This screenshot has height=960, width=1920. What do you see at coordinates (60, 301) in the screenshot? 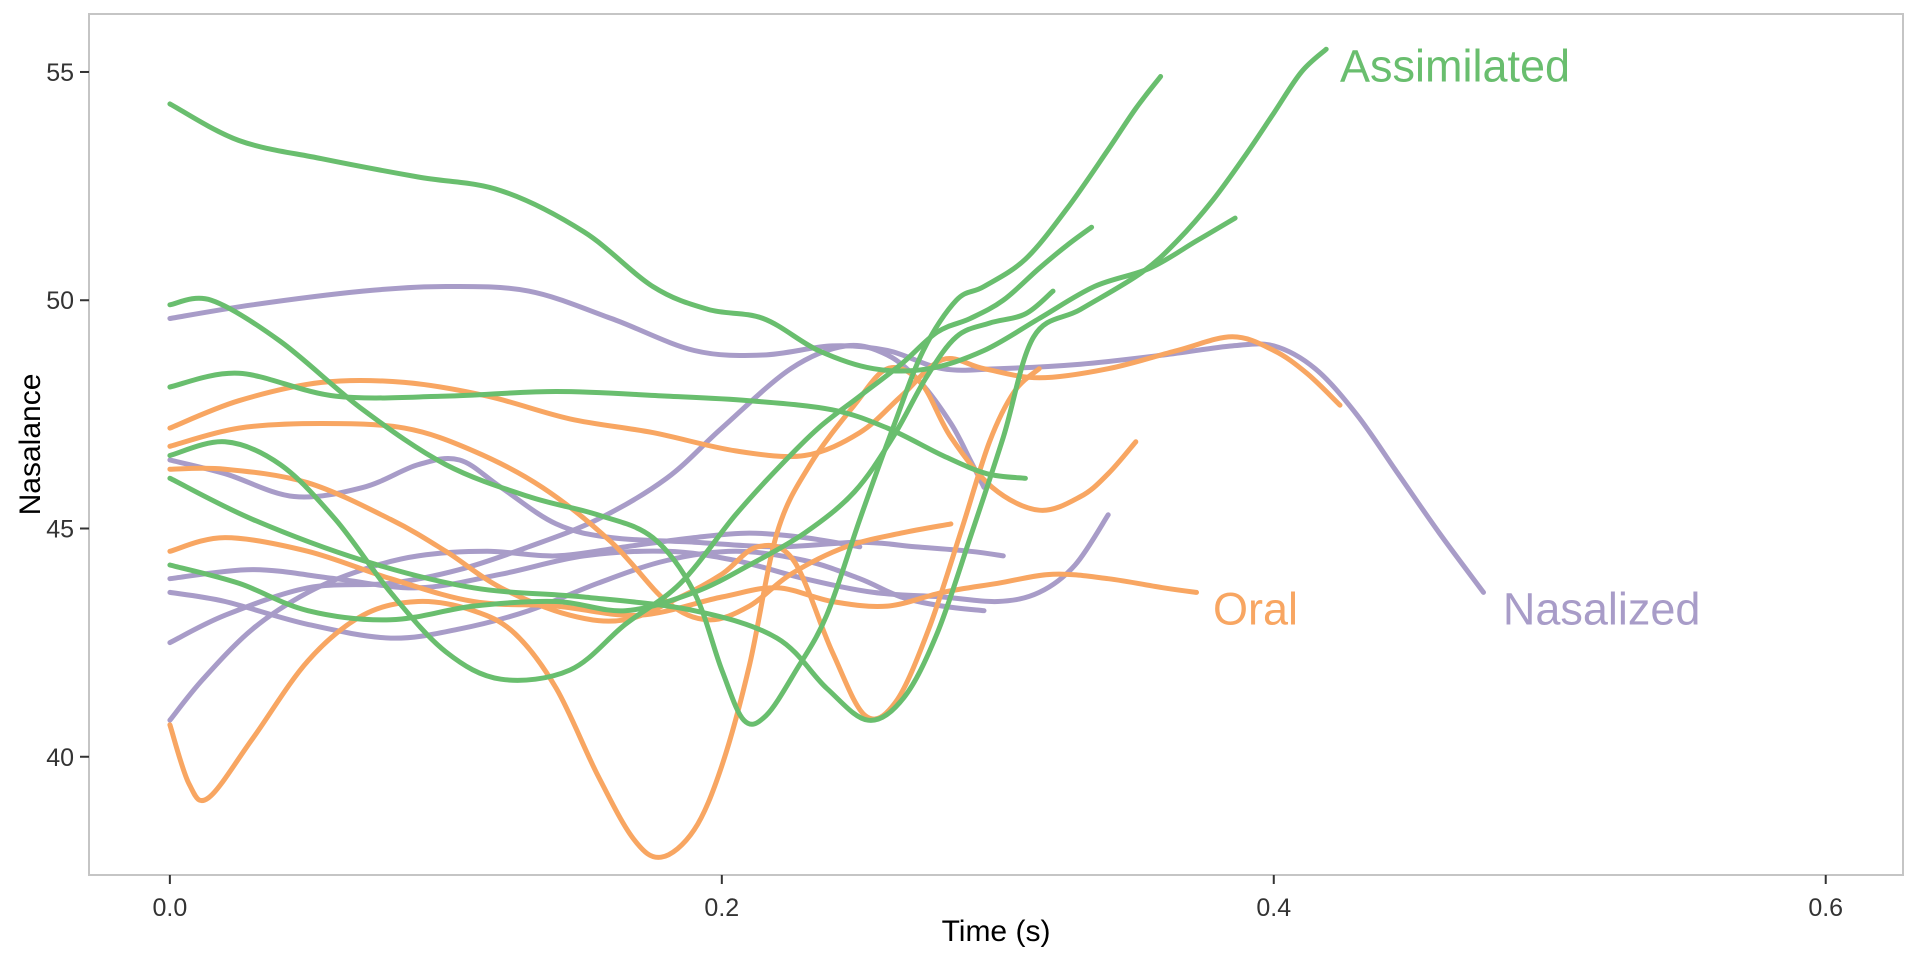
I see `y-axis-tick-label: 50` at bounding box center [60, 301].